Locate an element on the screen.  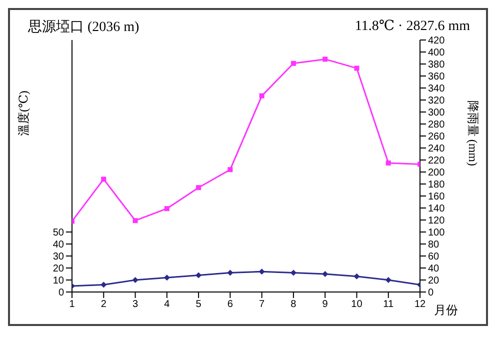
y2-tick-label: 300 is located at coordinates (437, 113).